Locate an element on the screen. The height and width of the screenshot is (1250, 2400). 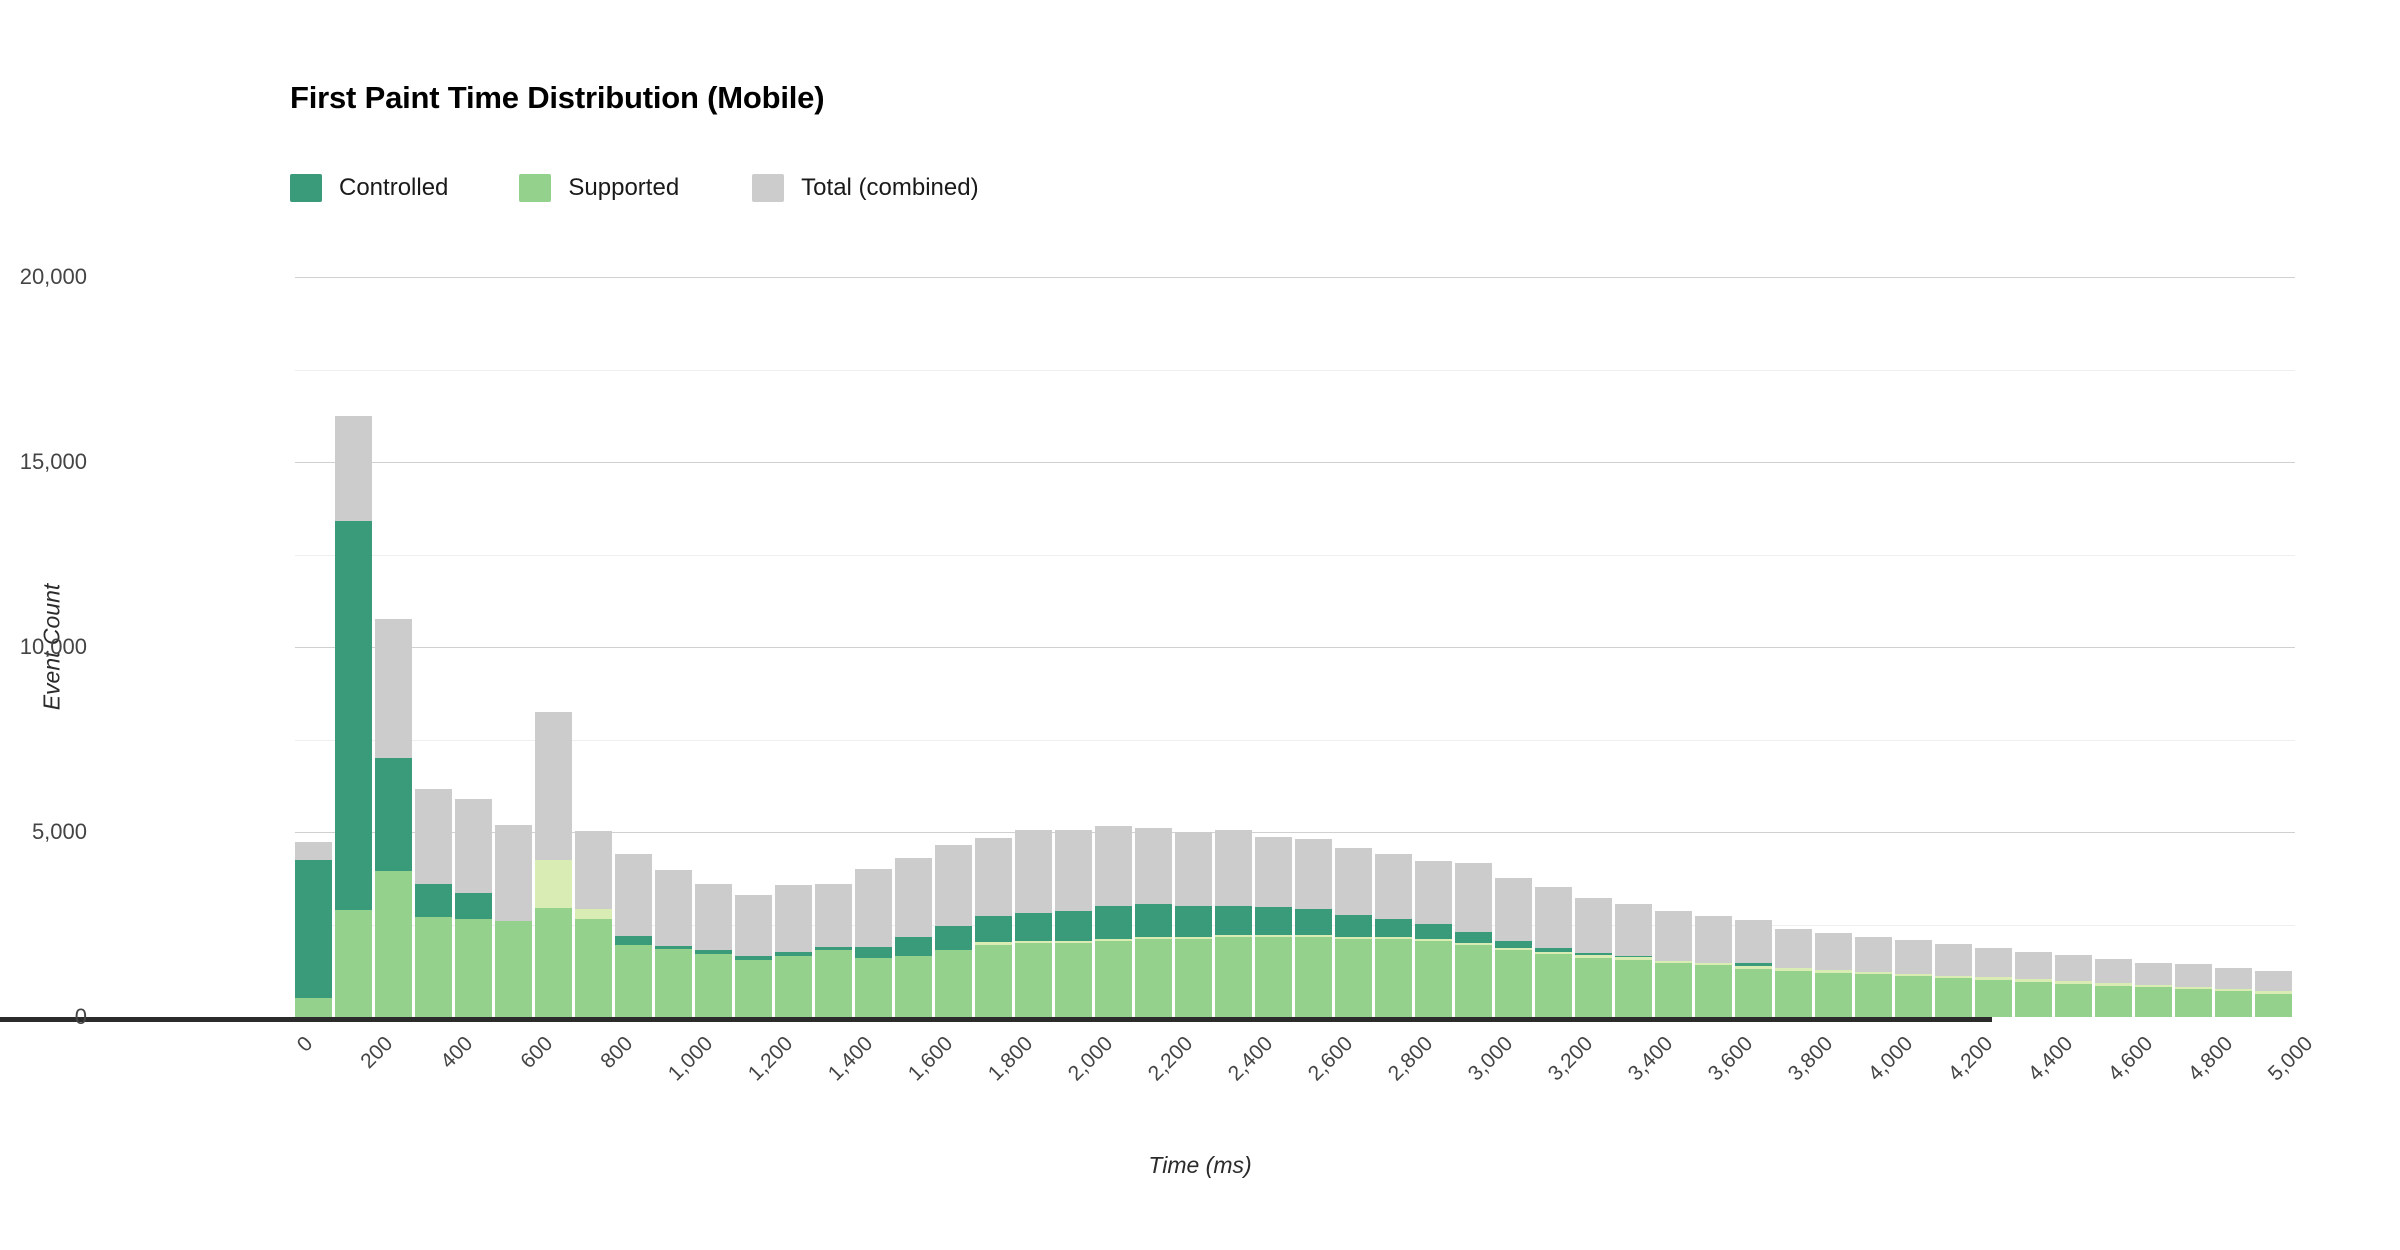
legend-item-total: Total (combined) is located at coordinates (865, 188).